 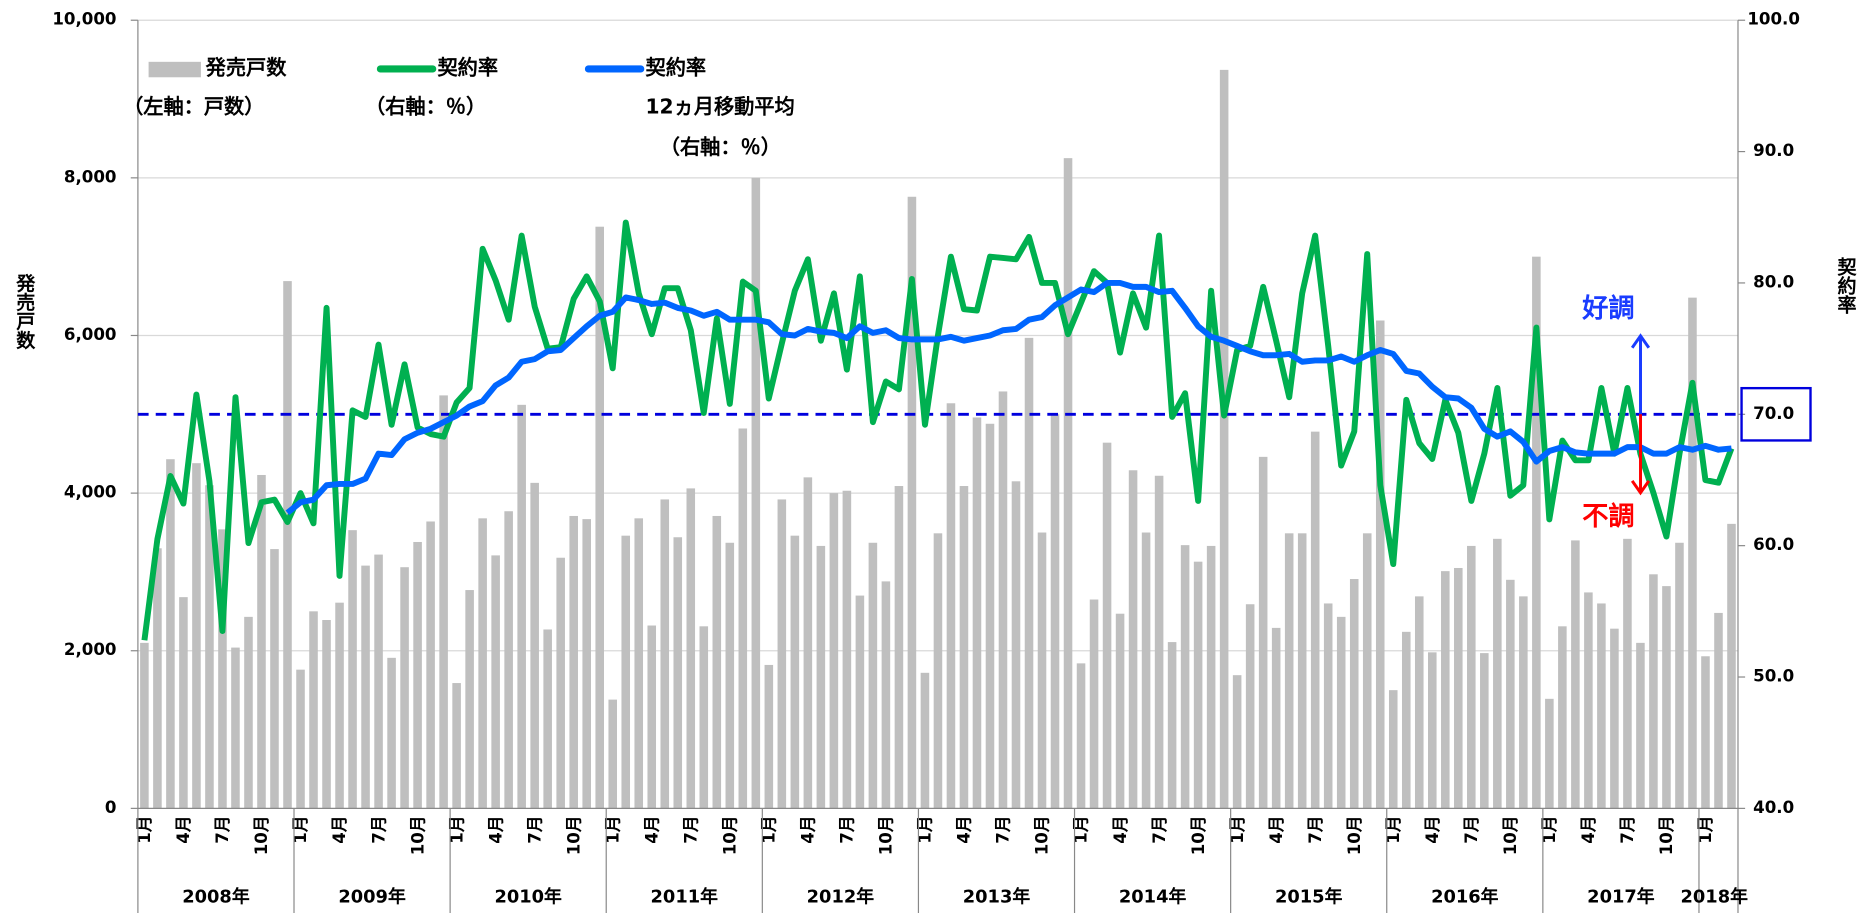 I want to click on y2-tick-label: 100.0, so click(x=1773, y=19).